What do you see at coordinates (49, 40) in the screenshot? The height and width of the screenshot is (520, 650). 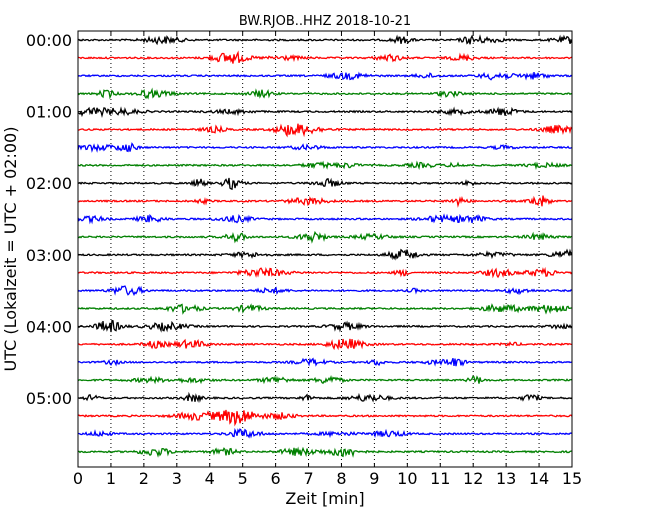 I see `y-tick-label: 00:00` at bounding box center [49, 40].